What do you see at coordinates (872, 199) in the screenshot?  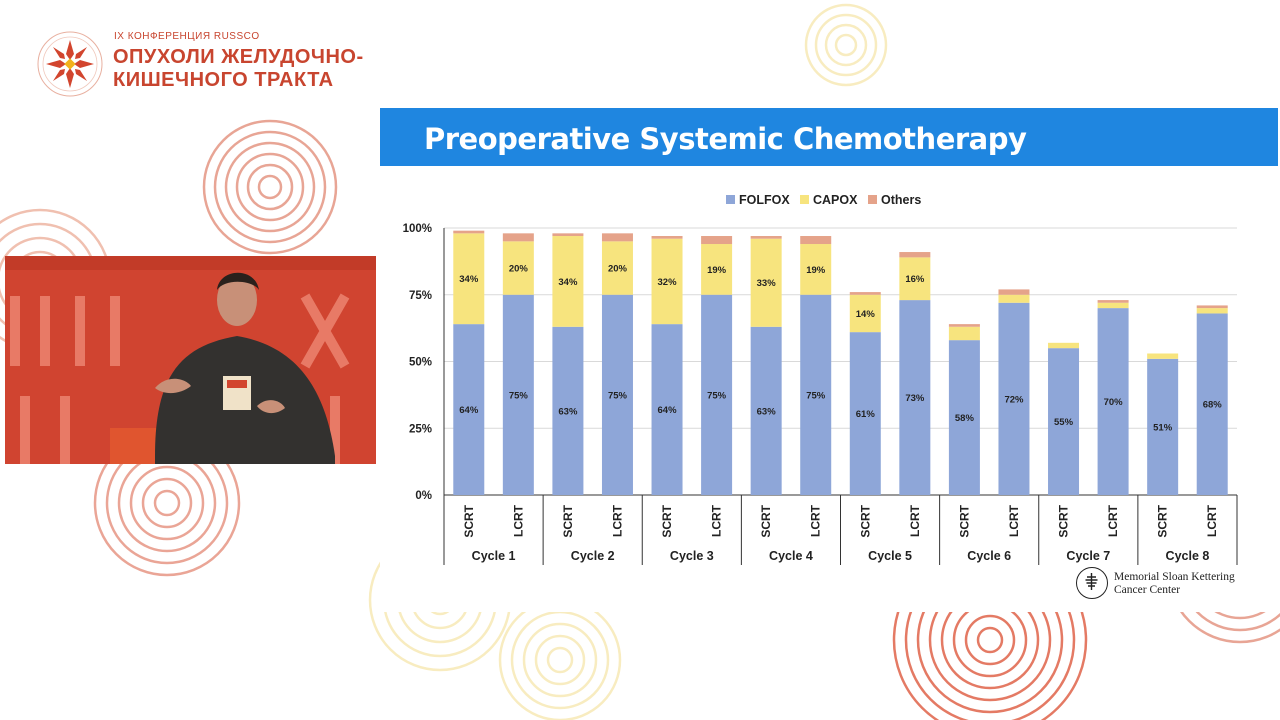 I see `legend-swatch-others` at bounding box center [872, 199].